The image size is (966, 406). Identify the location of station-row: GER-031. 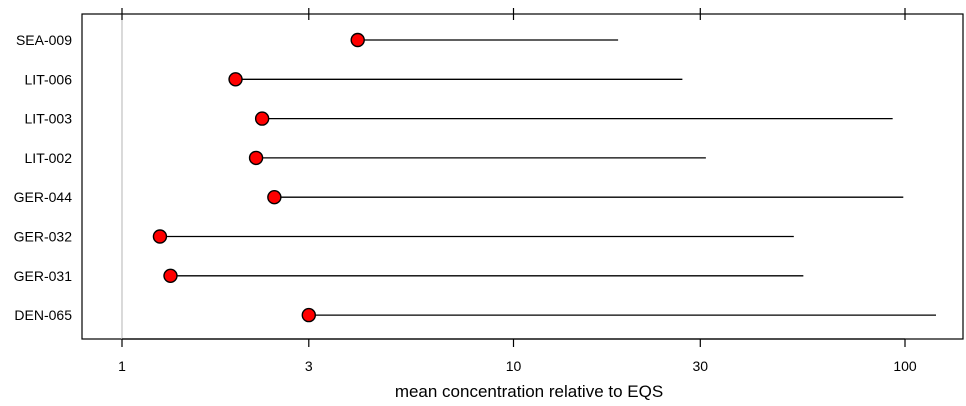
(409, 276).